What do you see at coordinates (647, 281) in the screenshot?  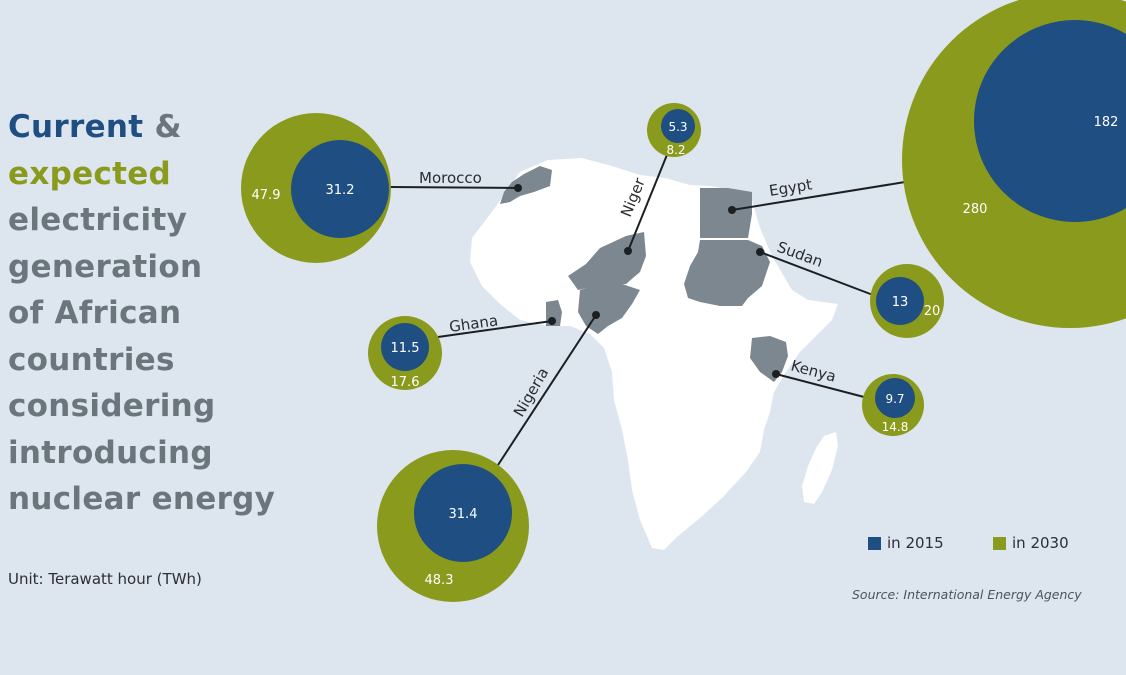 I see `connector-dots` at bounding box center [647, 281].